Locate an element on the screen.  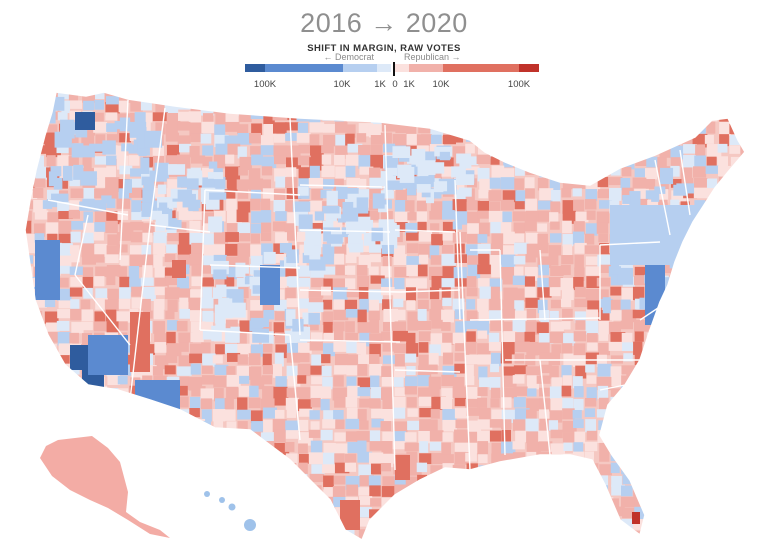
legend-swatch-rep-1k is located at coordinates (426, 68).